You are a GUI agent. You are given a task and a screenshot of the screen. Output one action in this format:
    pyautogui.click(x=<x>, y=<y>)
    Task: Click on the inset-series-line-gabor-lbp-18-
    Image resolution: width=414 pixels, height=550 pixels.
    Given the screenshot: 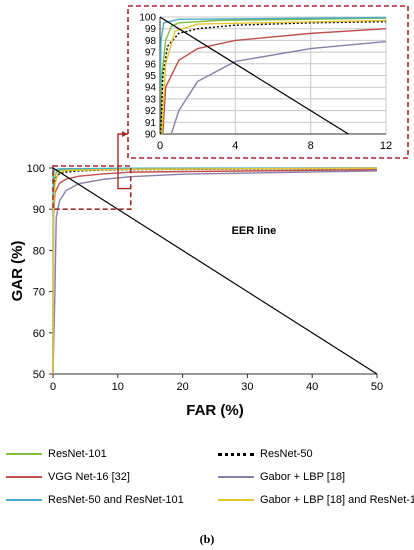 What is the action you would take?
    pyautogui.click(x=278, y=87)
    